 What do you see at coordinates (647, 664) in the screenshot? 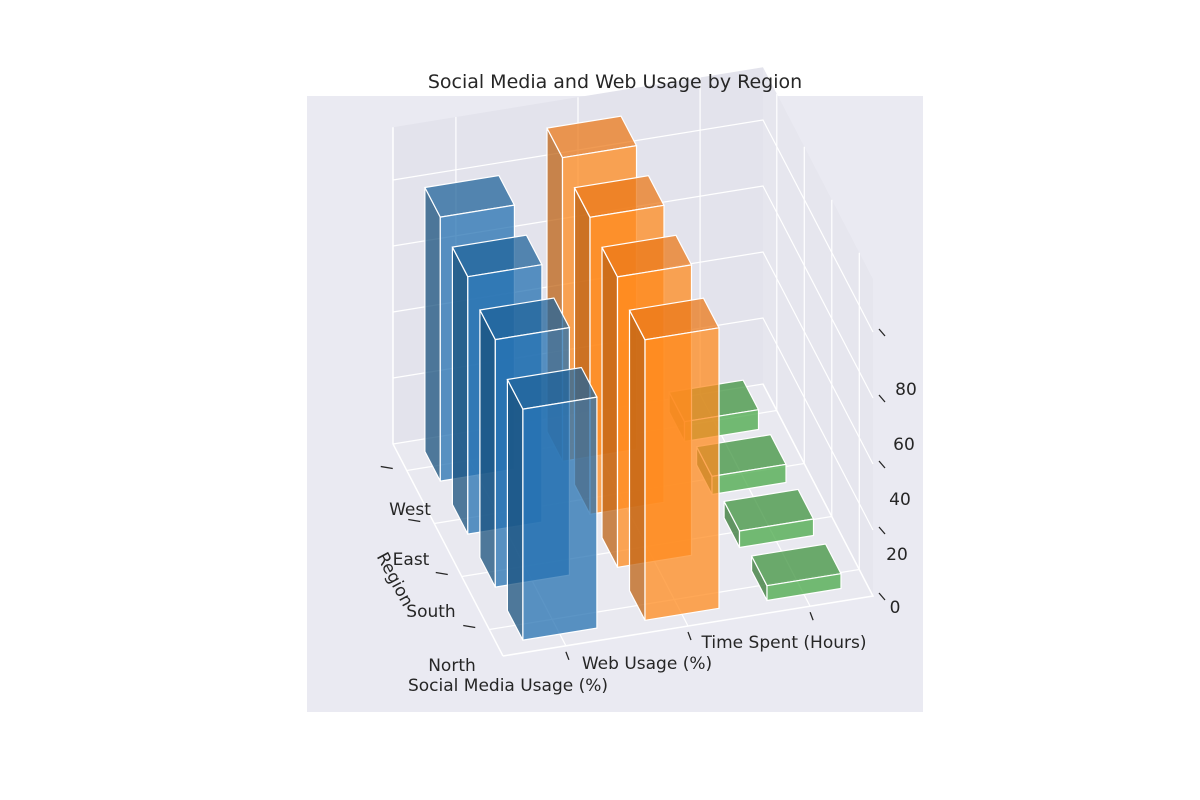
I see `x-tick-label-web-usage: Web Usage (%)` at bounding box center [647, 664].